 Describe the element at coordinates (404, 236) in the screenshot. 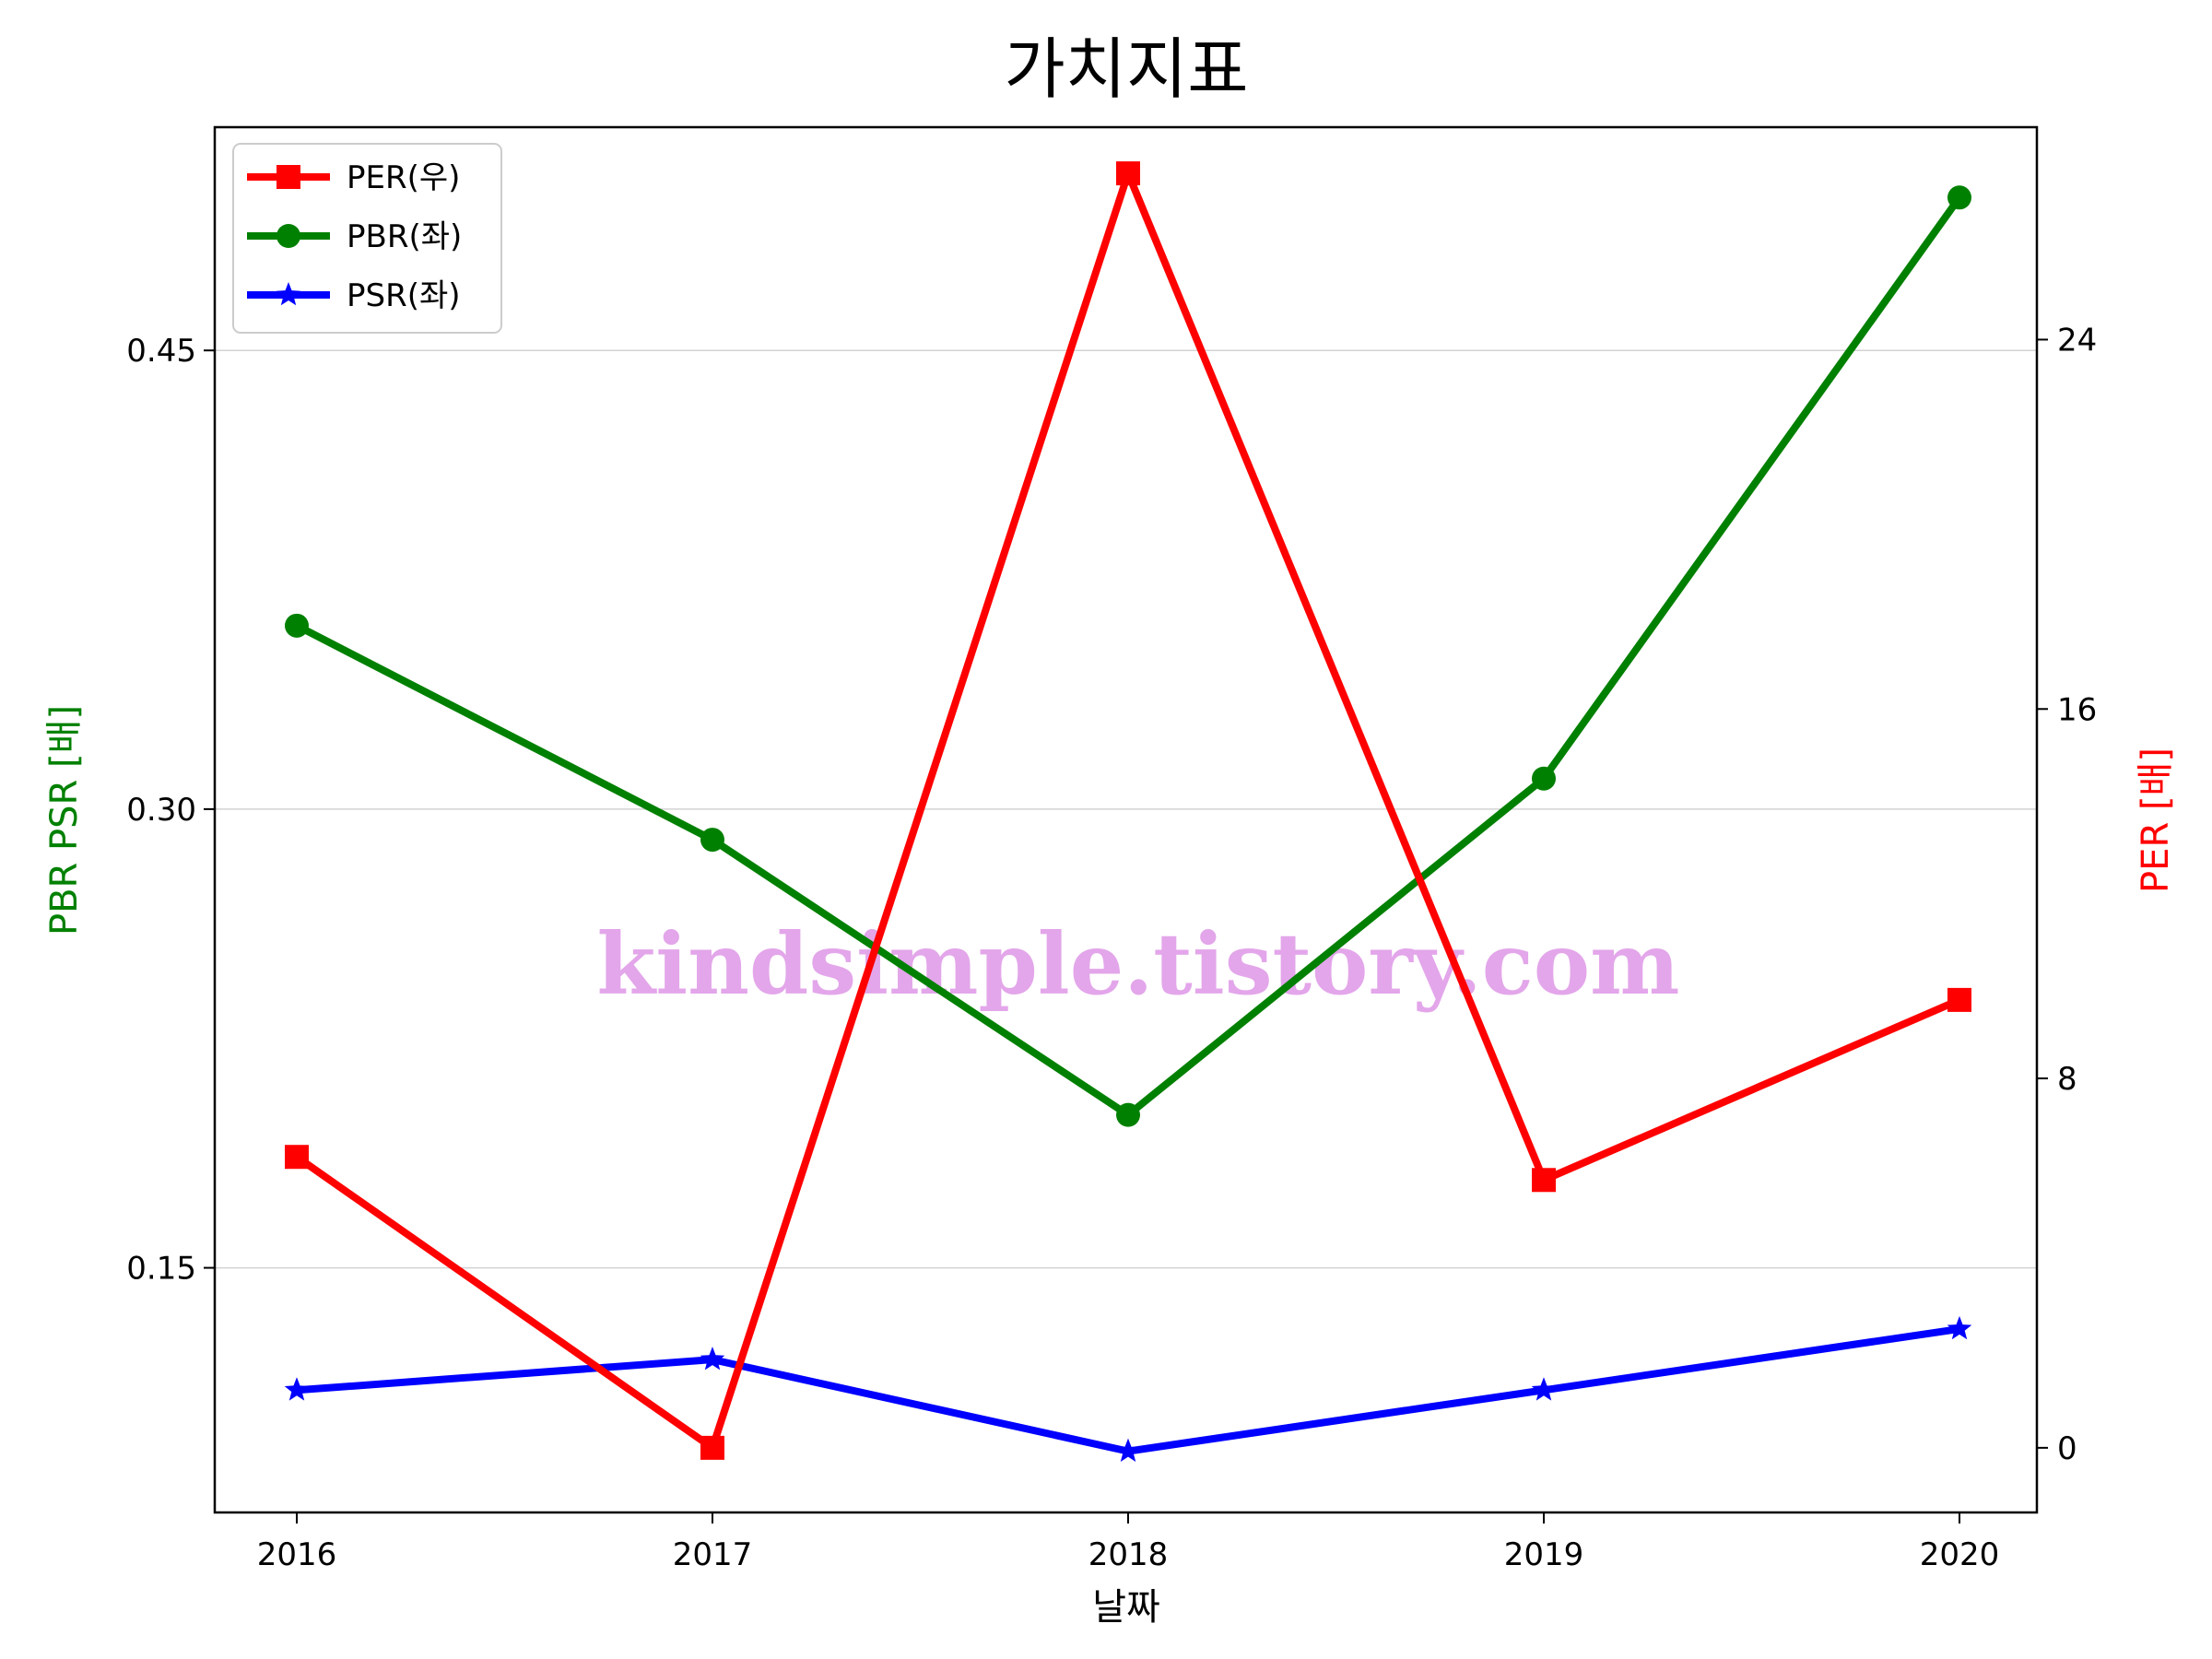

I see `legend-pbr-label: PBR(좌)` at that location.